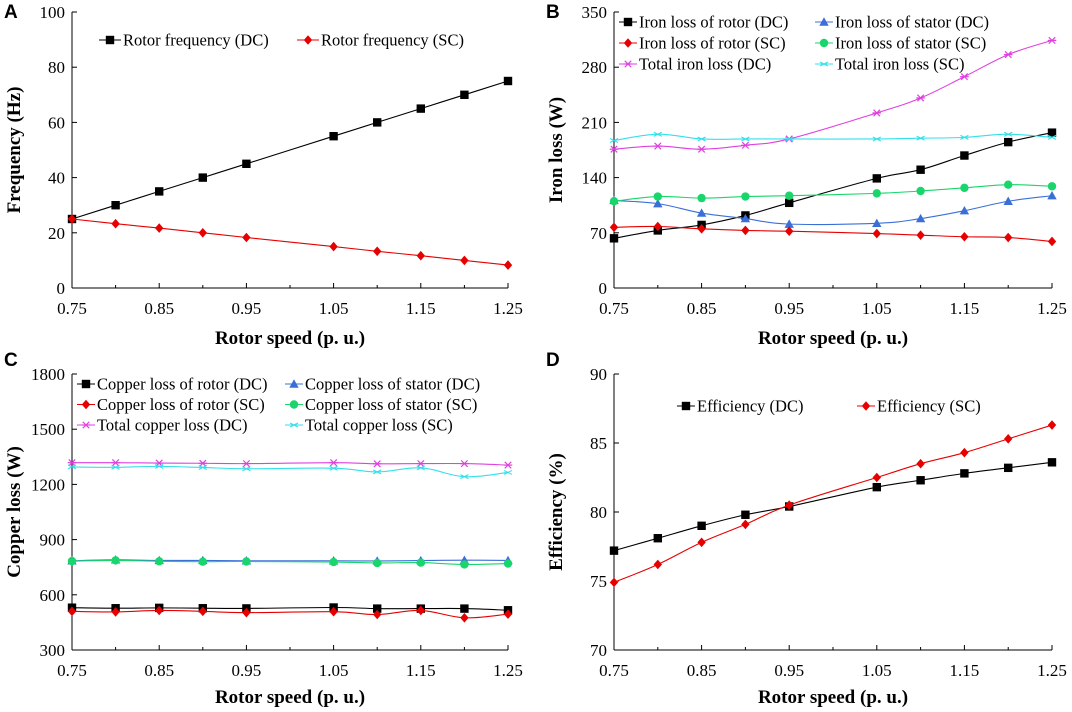  What do you see at coordinates (598, 650) in the screenshot?
I see `y-tick-label: 70` at bounding box center [598, 650].